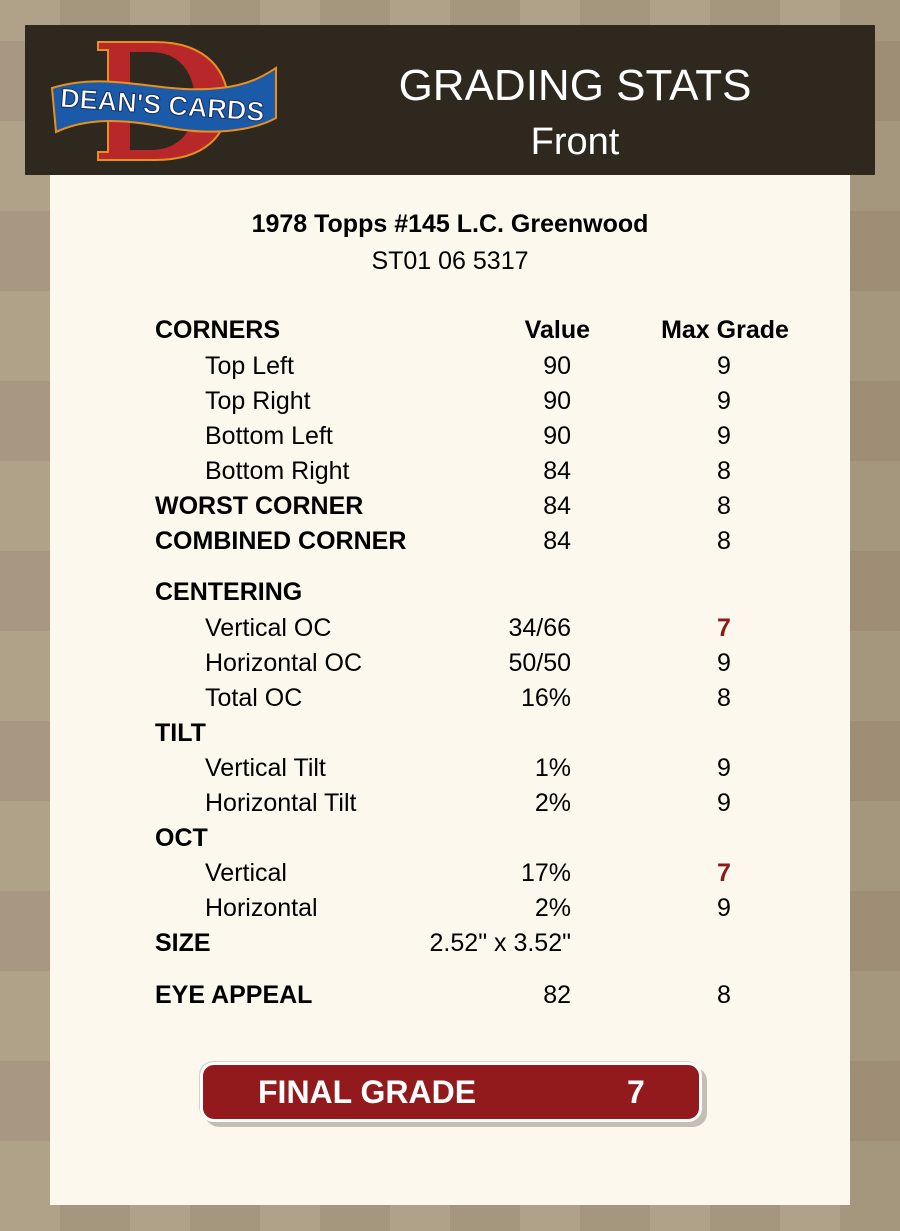 This screenshot has width=900, height=1231. I want to click on row-label: Bottom Right, so click(277, 471).